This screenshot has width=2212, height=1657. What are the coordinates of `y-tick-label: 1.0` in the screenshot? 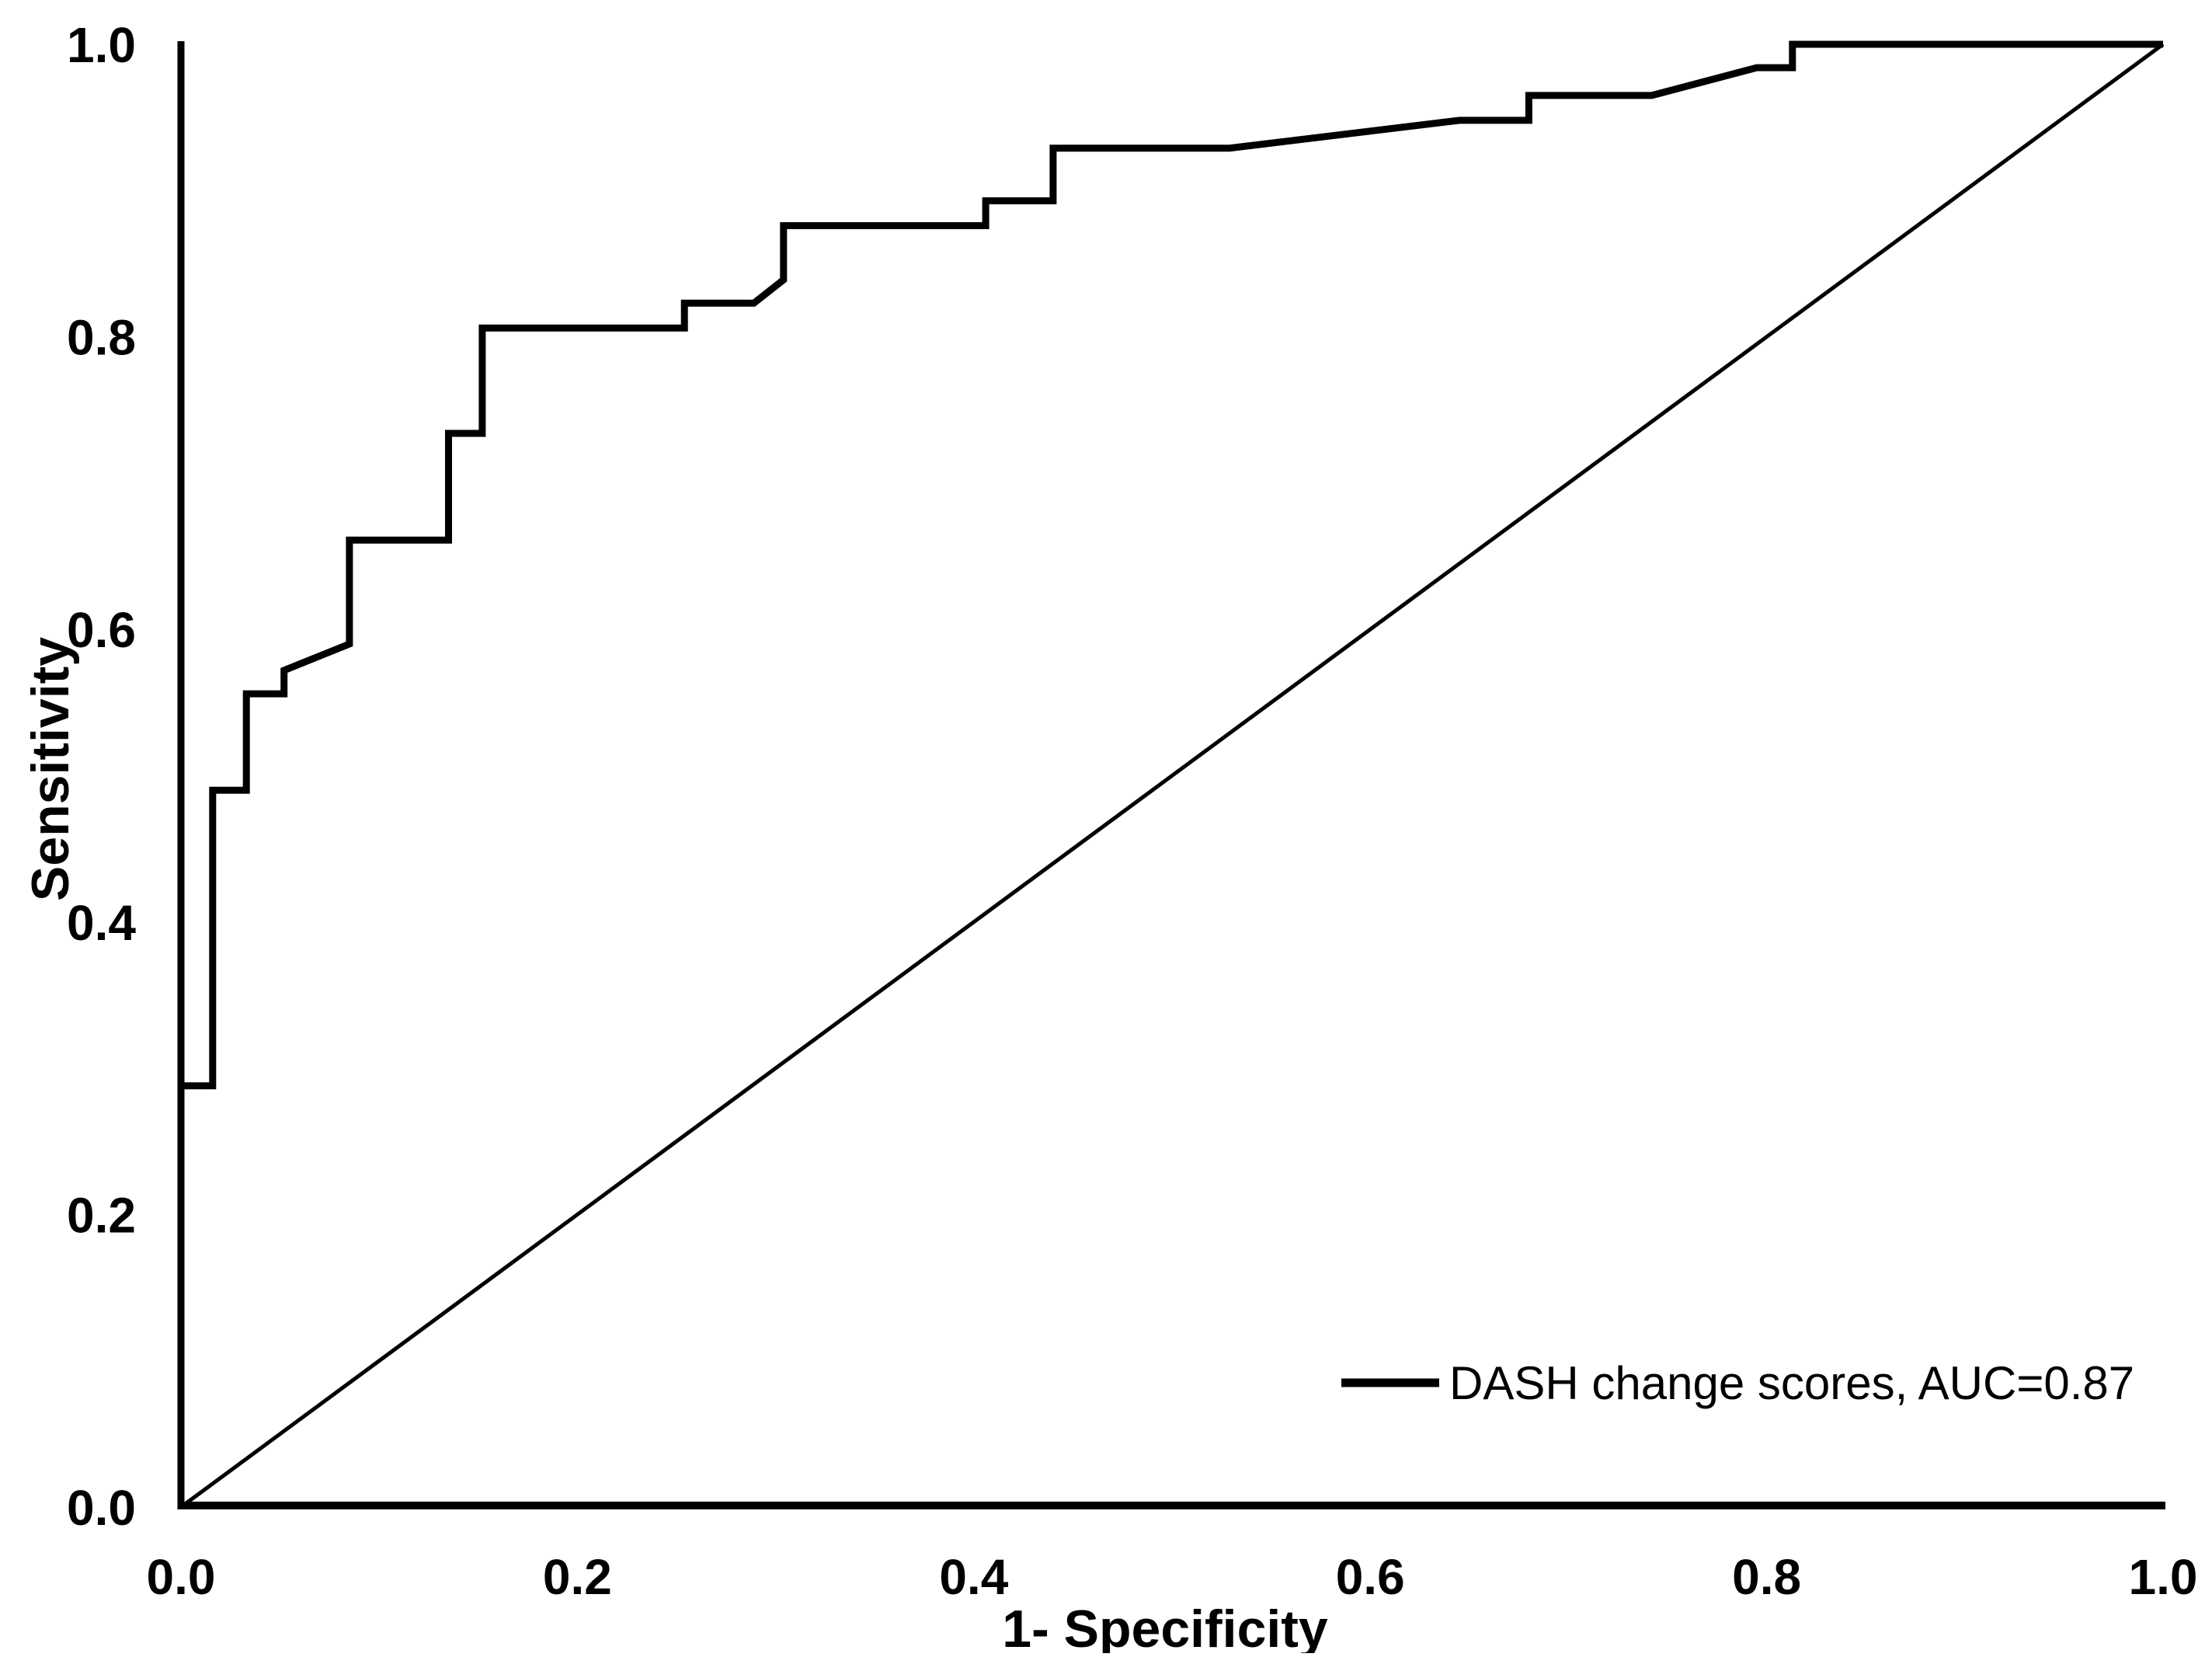 It's located at (101, 45).